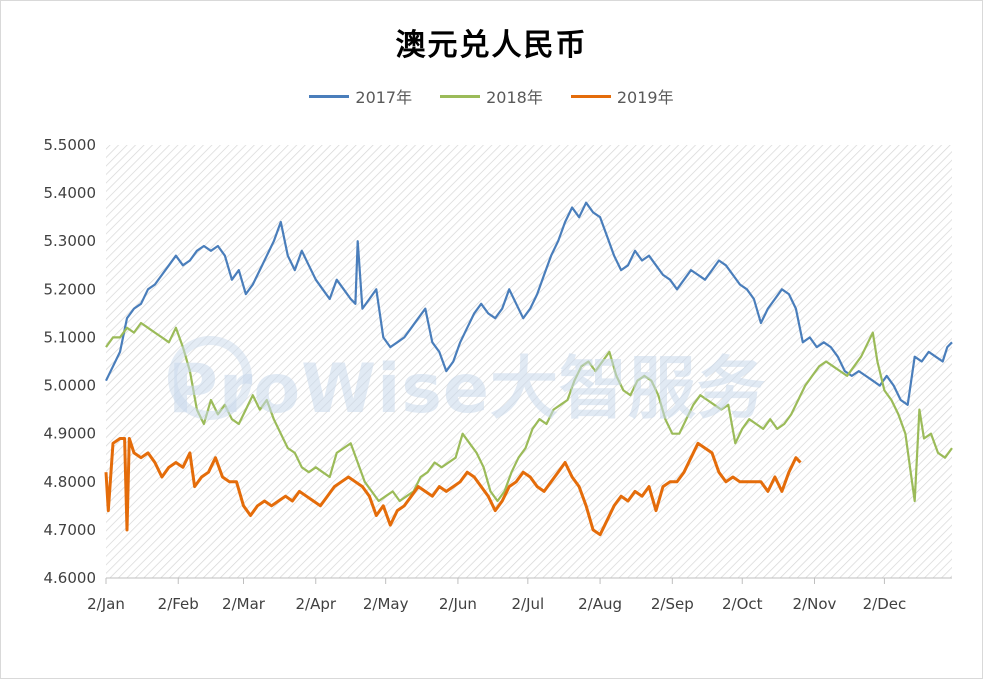  I want to click on x-tick-label: 2/Nov, so click(815, 604).